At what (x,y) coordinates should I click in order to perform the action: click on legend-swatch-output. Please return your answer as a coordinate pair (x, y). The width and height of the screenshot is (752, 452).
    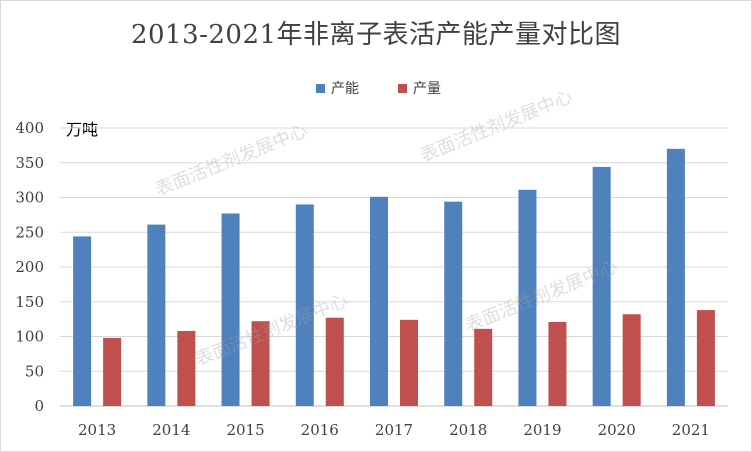
    Looking at the image, I should click on (402, 88).